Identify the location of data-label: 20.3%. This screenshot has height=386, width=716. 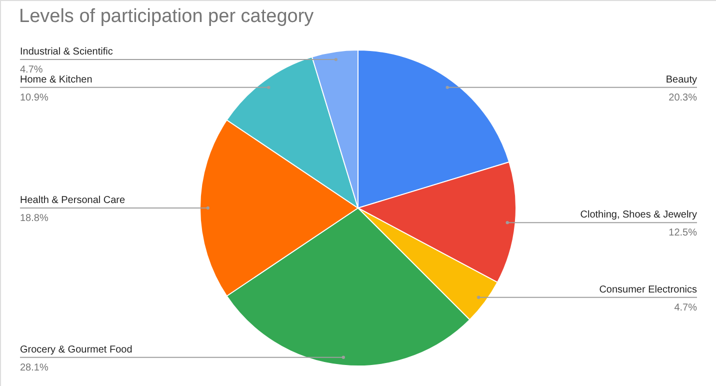
(683, 98).